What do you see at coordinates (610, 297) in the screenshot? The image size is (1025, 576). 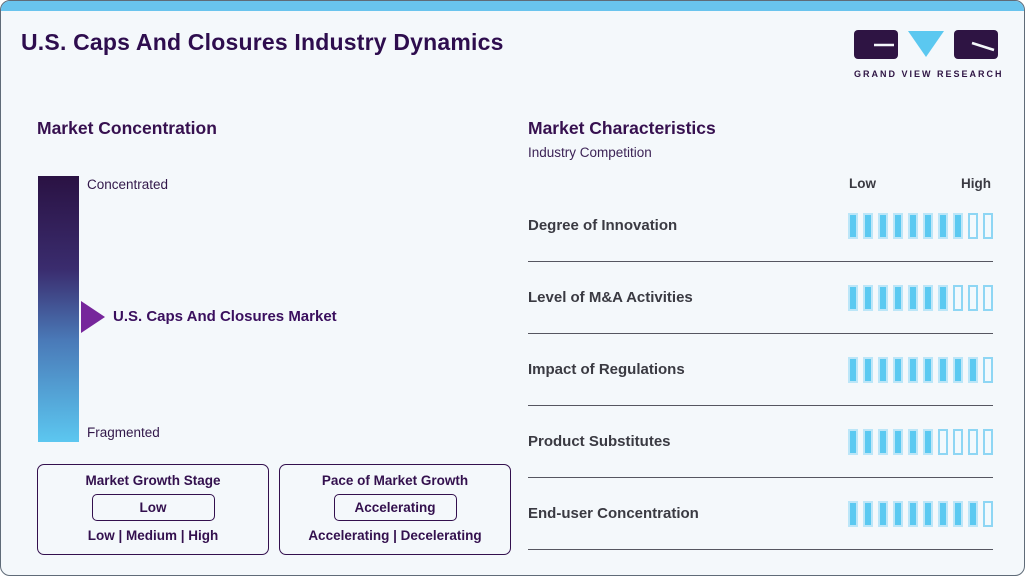 I see `characteristic-label: Level of M&A Activities` at bounding box center [610, 297].